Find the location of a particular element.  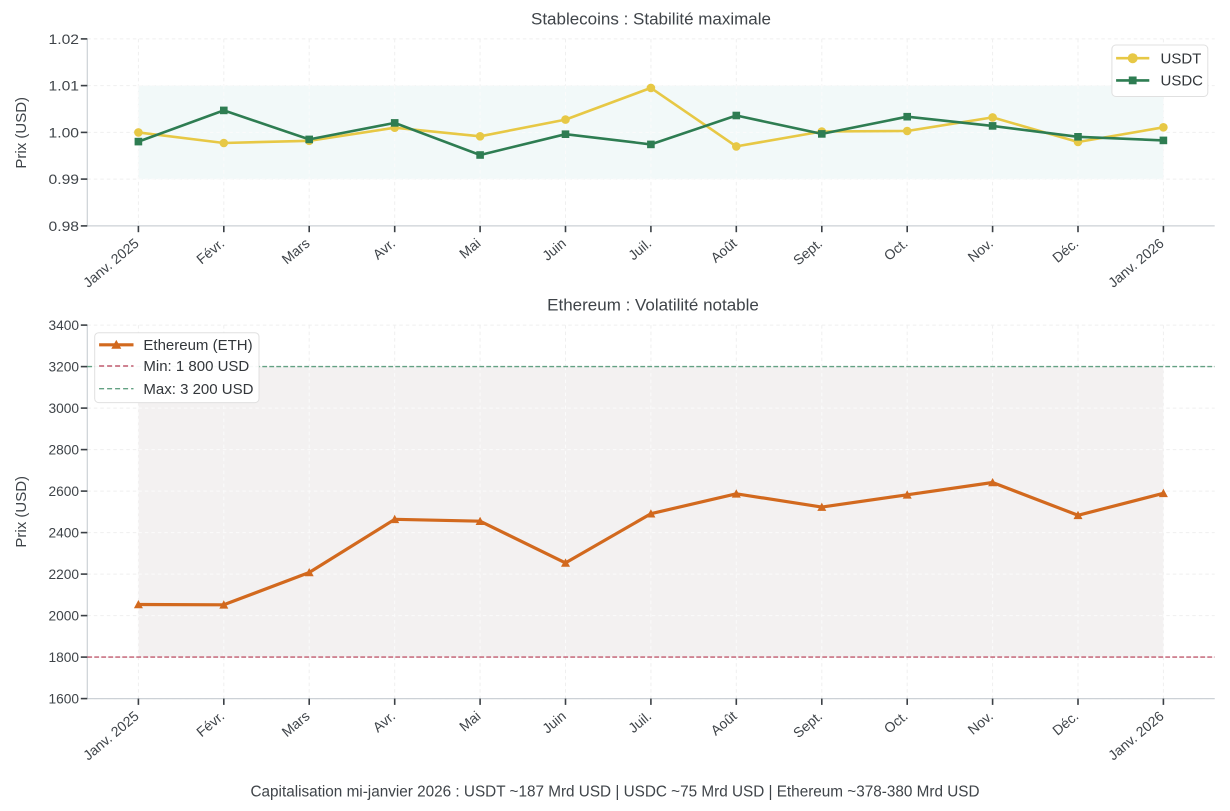

svg-text: Max: 3 200 USD is located at coordinates (198, 389).